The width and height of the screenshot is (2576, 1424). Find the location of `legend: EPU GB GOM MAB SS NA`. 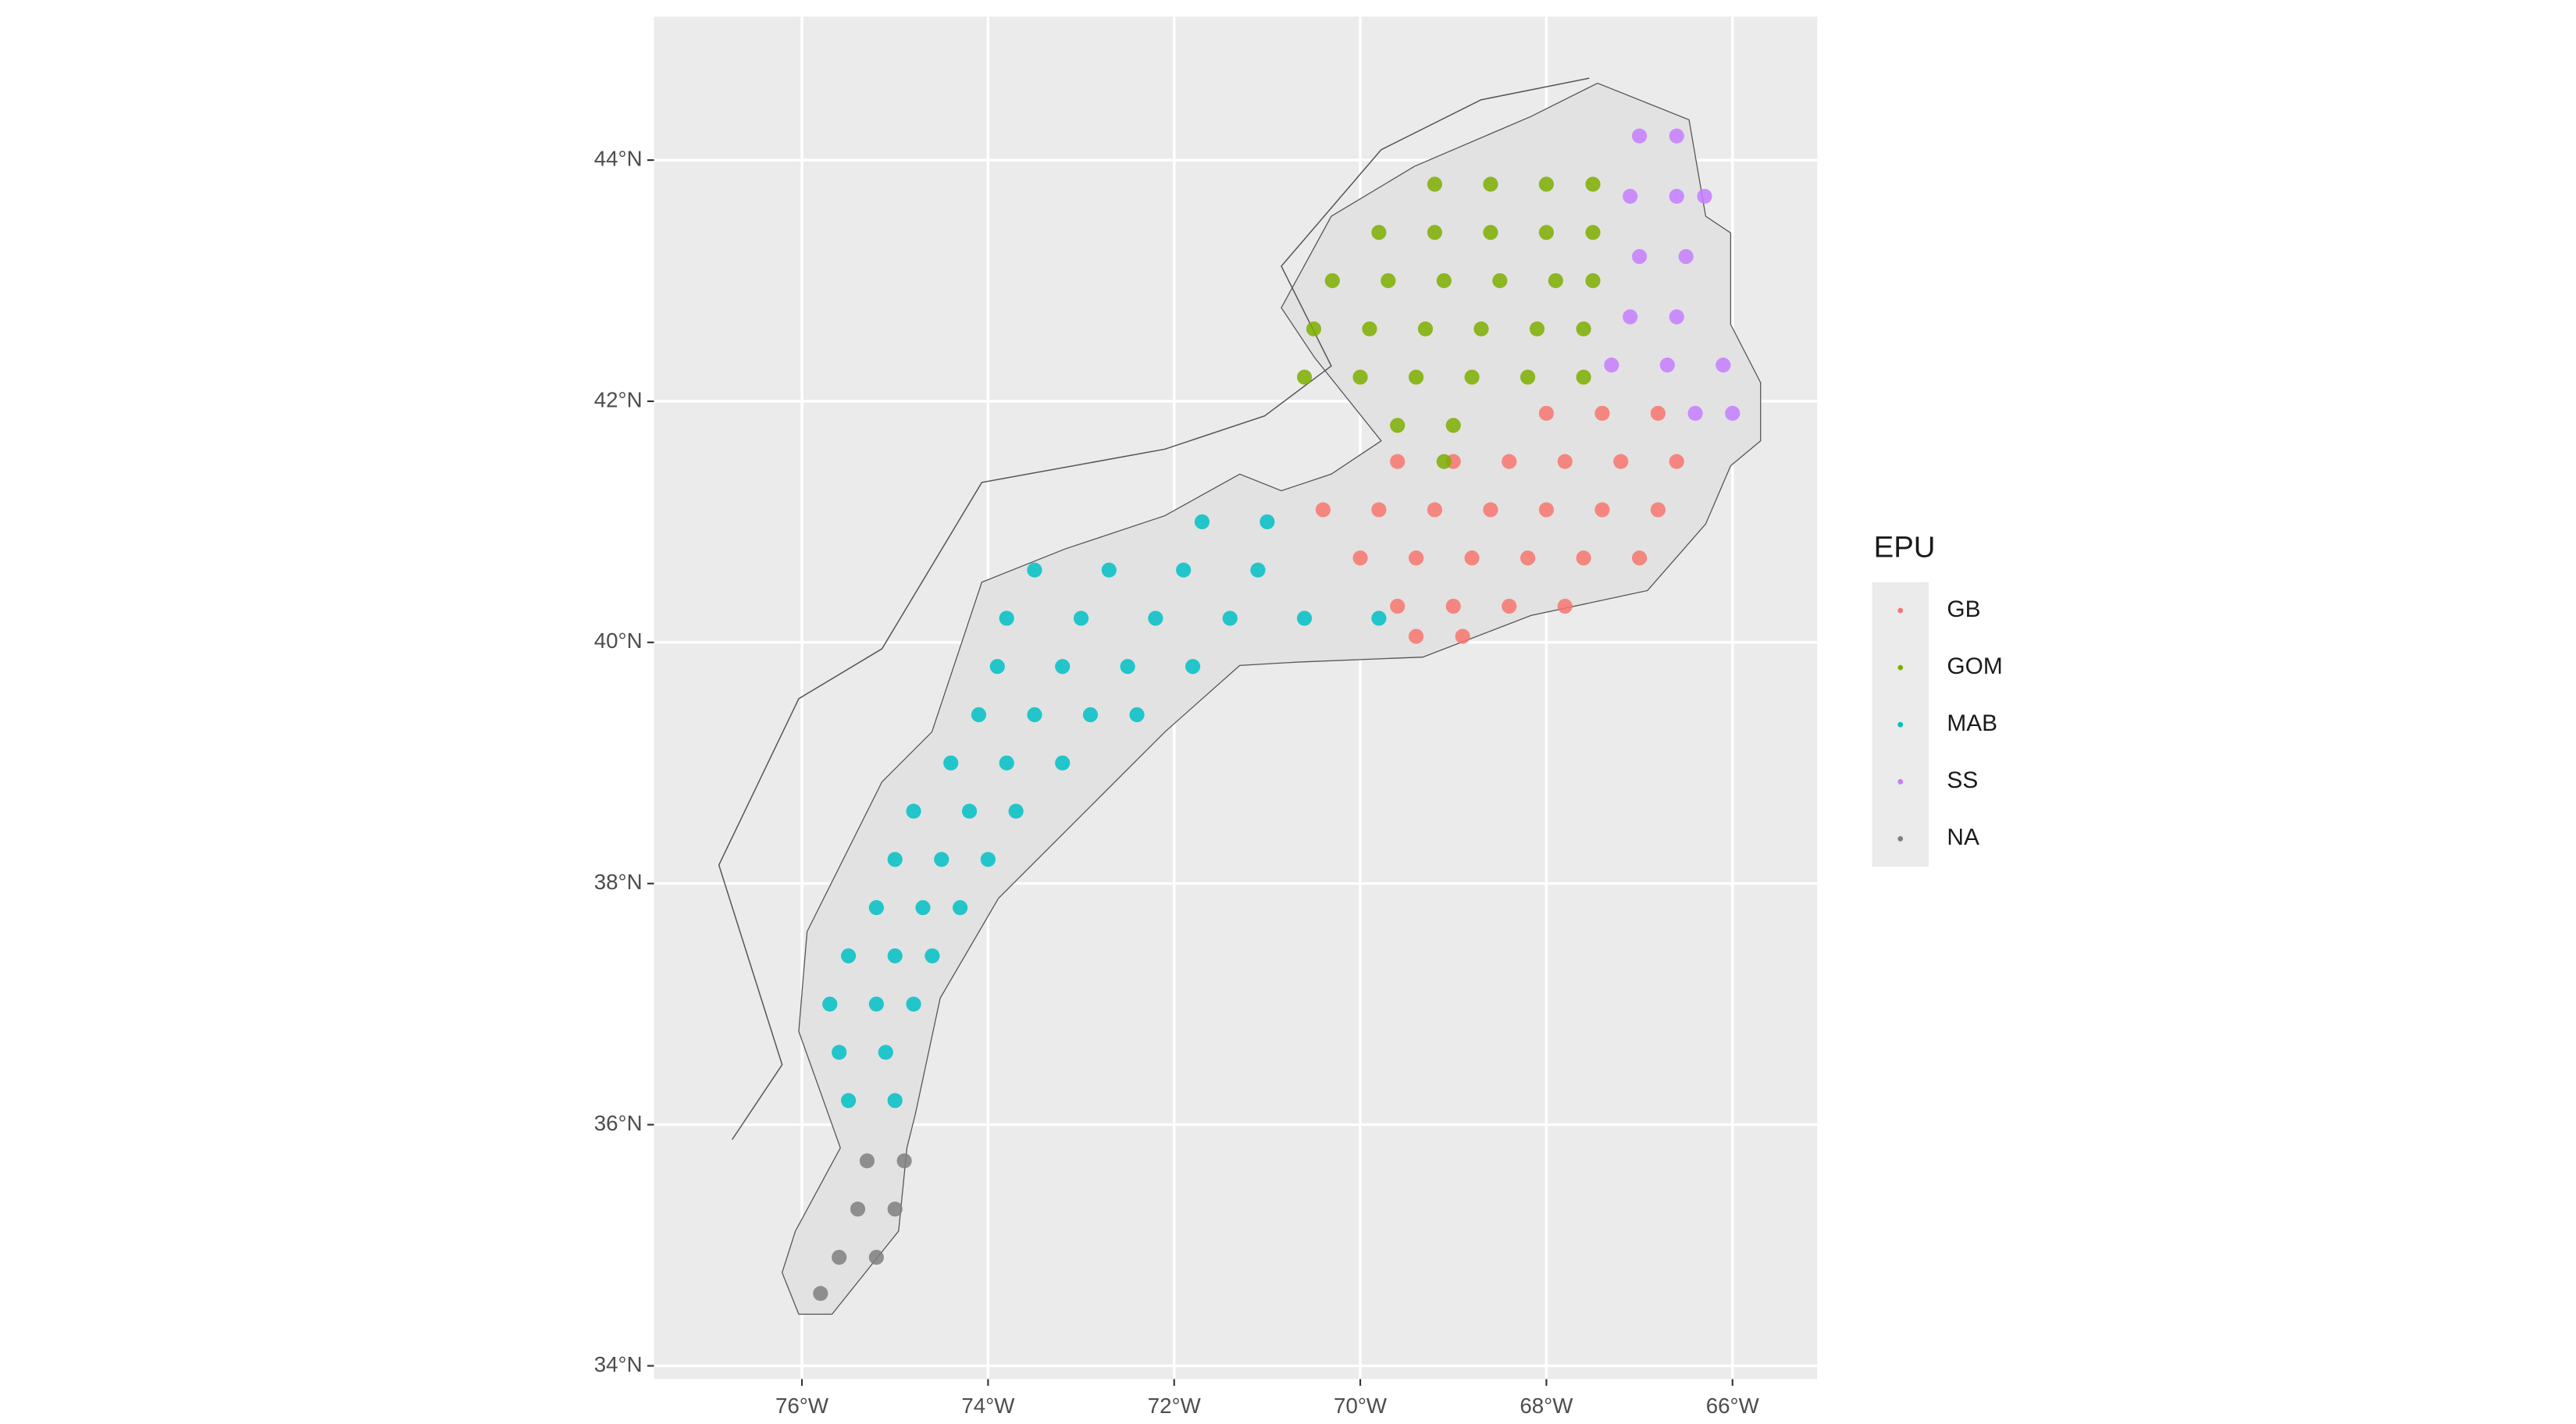

legend: EPU GB GOM MAB SS NA is located at coordinates (1937, 698).